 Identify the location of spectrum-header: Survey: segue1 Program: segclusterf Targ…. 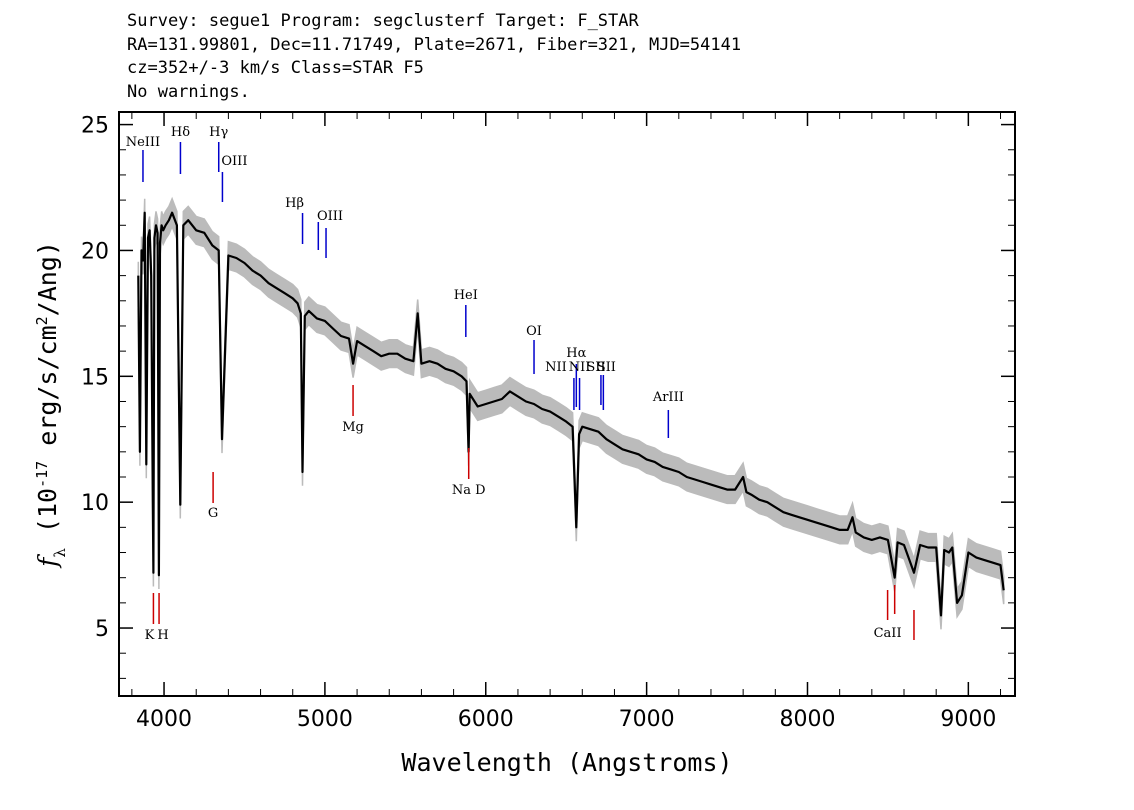
(434, 57).